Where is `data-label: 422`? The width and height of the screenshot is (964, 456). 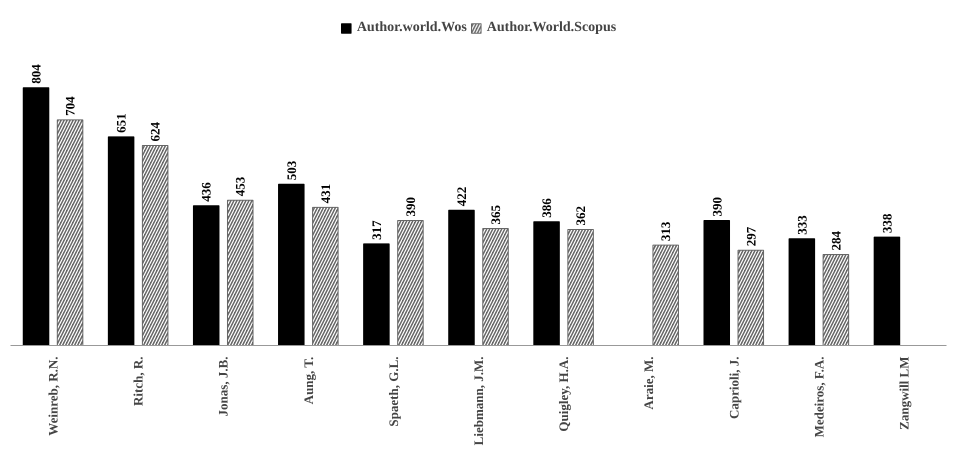
data-label: 422 is located at coordinates (461, 196).